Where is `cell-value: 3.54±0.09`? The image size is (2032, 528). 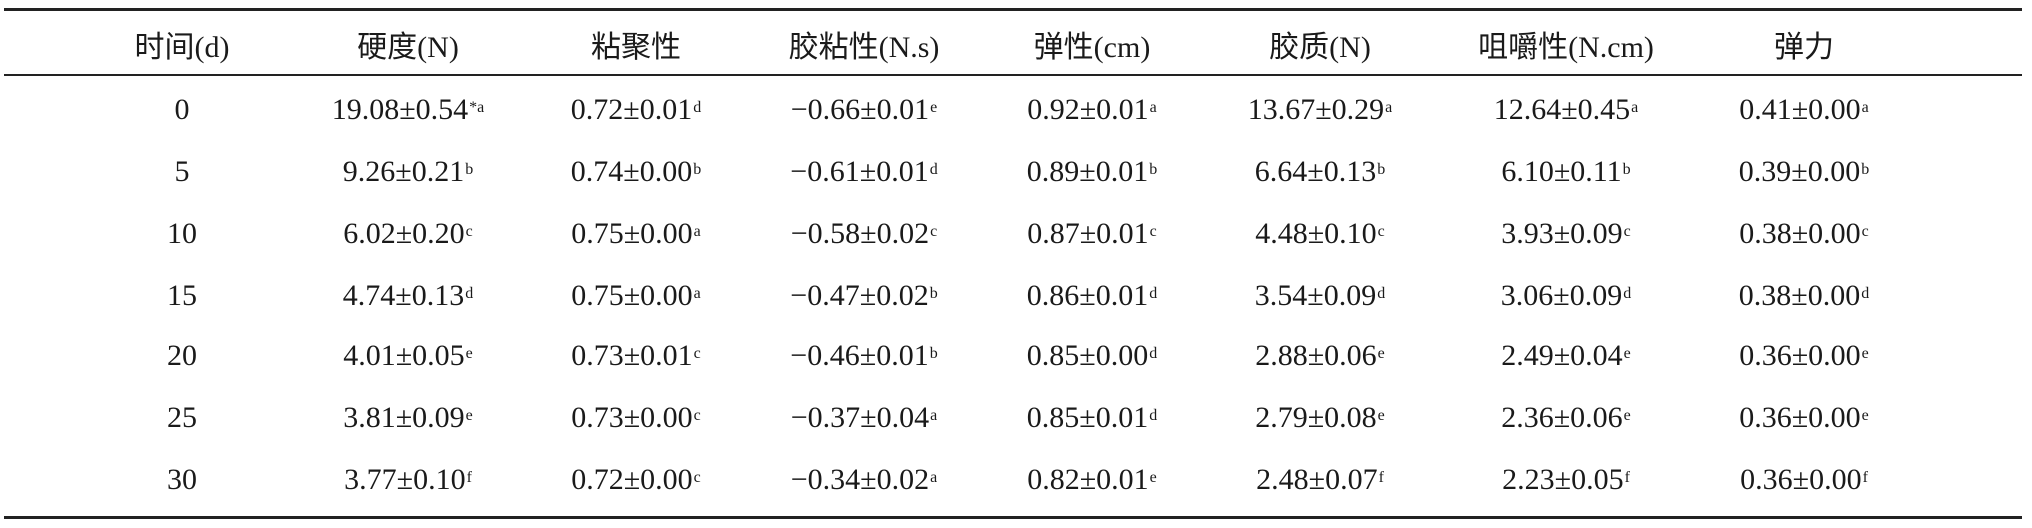 cell-value: 3.54±0.09 is located at coordinates (1315, 295).